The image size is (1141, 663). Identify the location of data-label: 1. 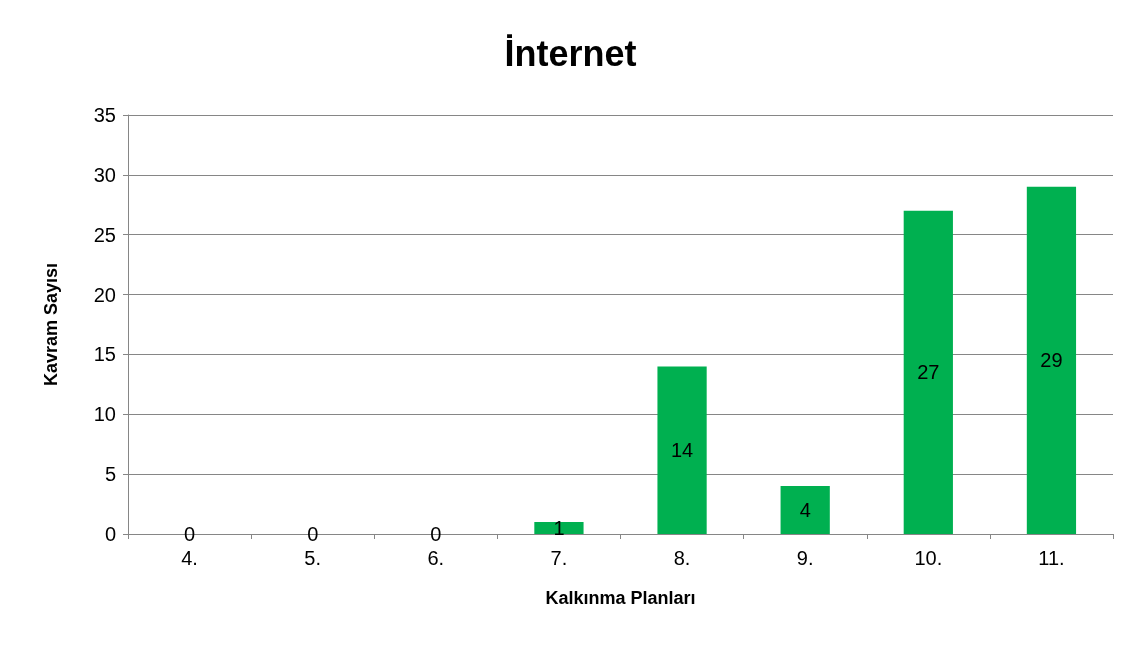
(559, 528).